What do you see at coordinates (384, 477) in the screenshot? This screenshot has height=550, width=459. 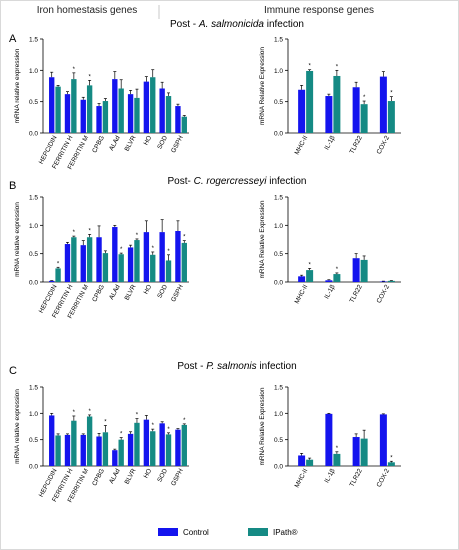 I see `x-tick-label: COX-2` at bounding box center [384, 477].